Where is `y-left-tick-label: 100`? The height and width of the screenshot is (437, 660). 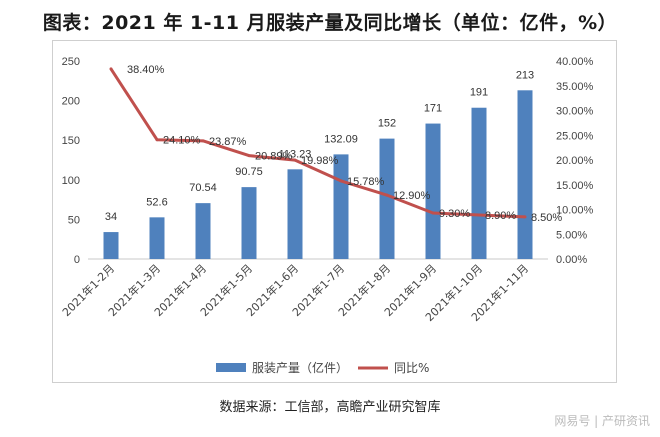 y-left-tick-label: 100 is located at coordinates (71, 181).